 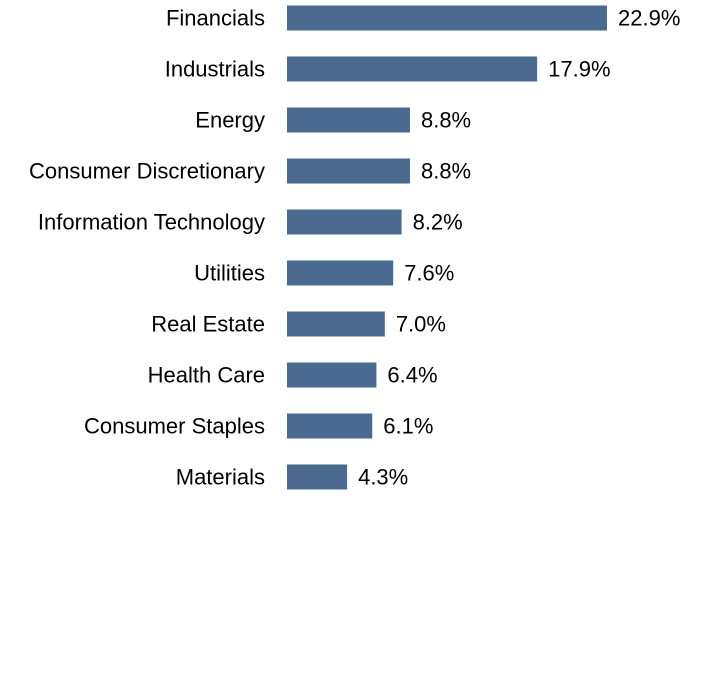 I want to click on bar-row: Consumer Staples 6.1%, so click(x=258, y=426).